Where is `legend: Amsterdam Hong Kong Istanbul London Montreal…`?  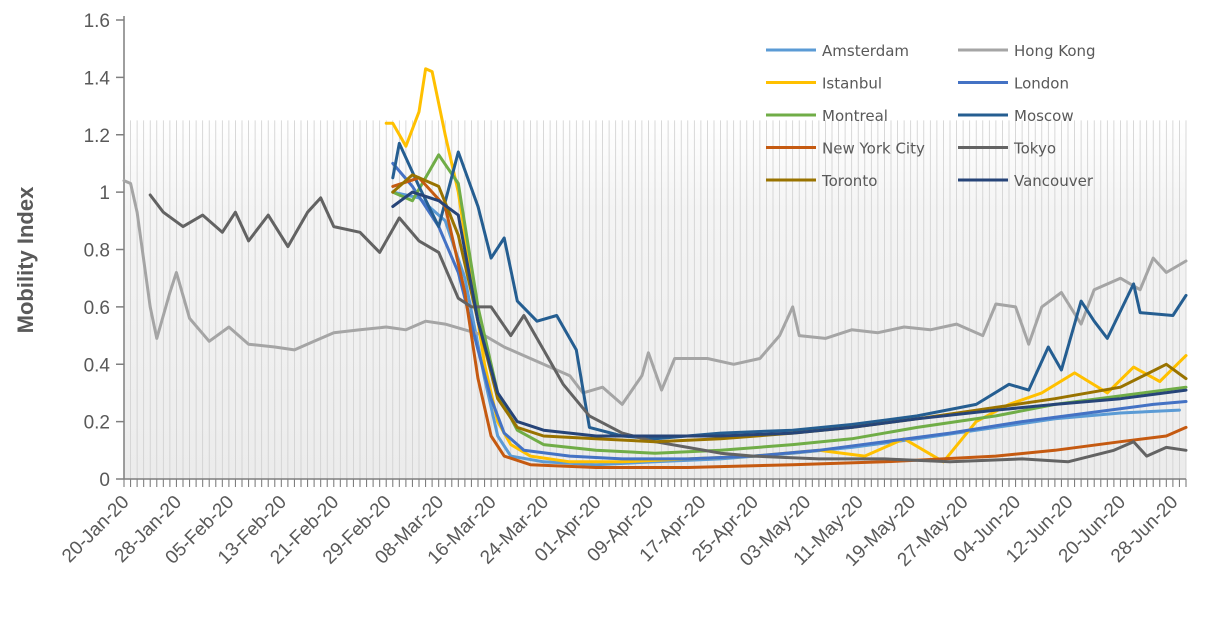
legend: Amsterdam Hong Kong Istanbul London Montreal… is located at coordinates (931, 116).